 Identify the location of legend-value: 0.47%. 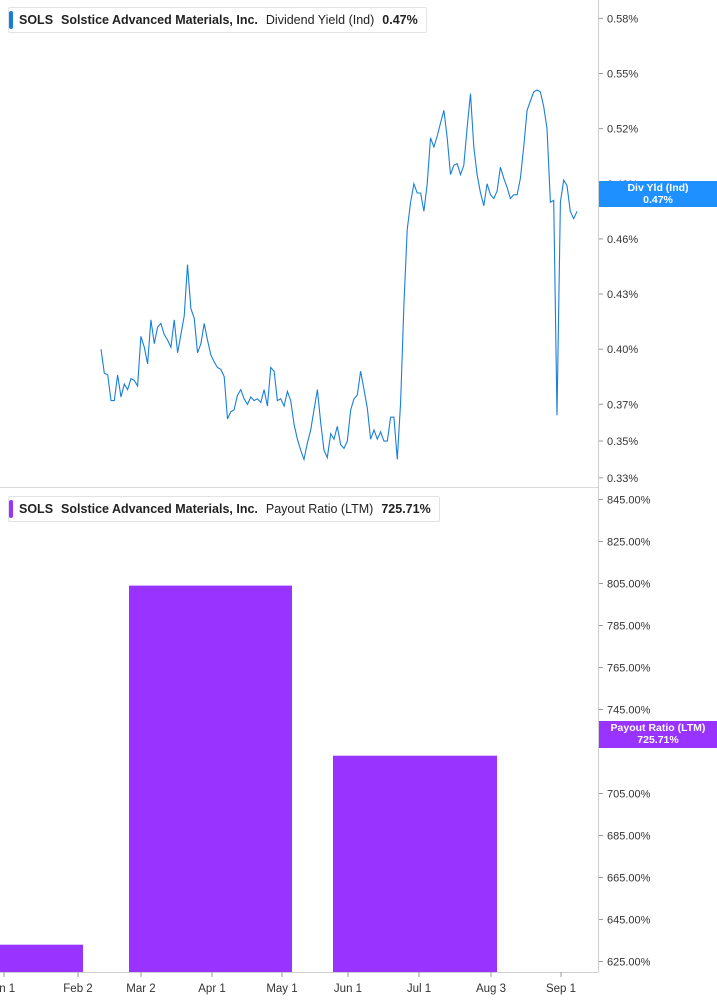
(400, 20).